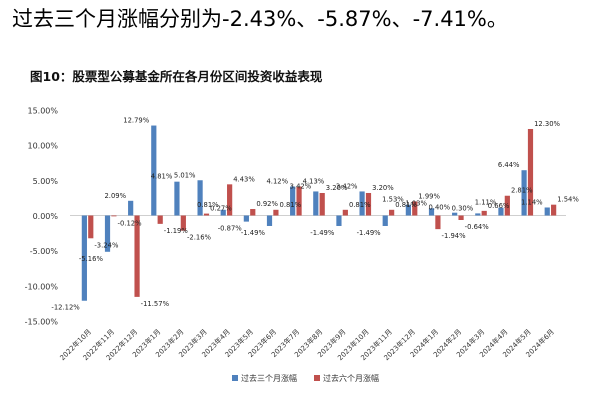 The image size is (600, 400). Describe the element at coordinates (277, 182) in the screenshot. I see `data-label-three-month: 4.12%` at that location.